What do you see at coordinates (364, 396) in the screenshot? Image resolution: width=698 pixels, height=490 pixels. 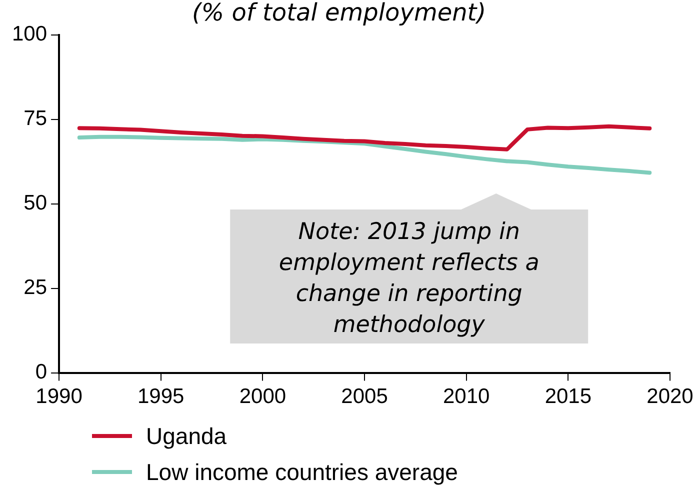 I see `x-tick-label: 2005` at bounding box center [364, 396].